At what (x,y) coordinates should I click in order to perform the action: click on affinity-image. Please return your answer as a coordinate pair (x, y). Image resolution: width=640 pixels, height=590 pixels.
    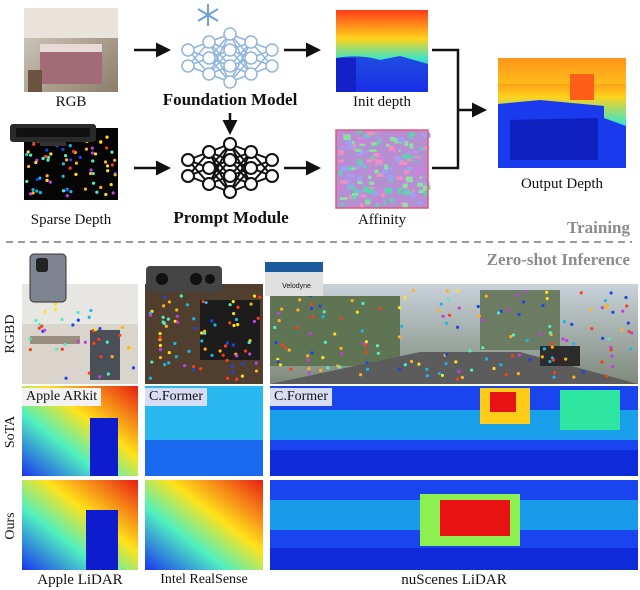
    Looking at the image, I should click on (383, 169).